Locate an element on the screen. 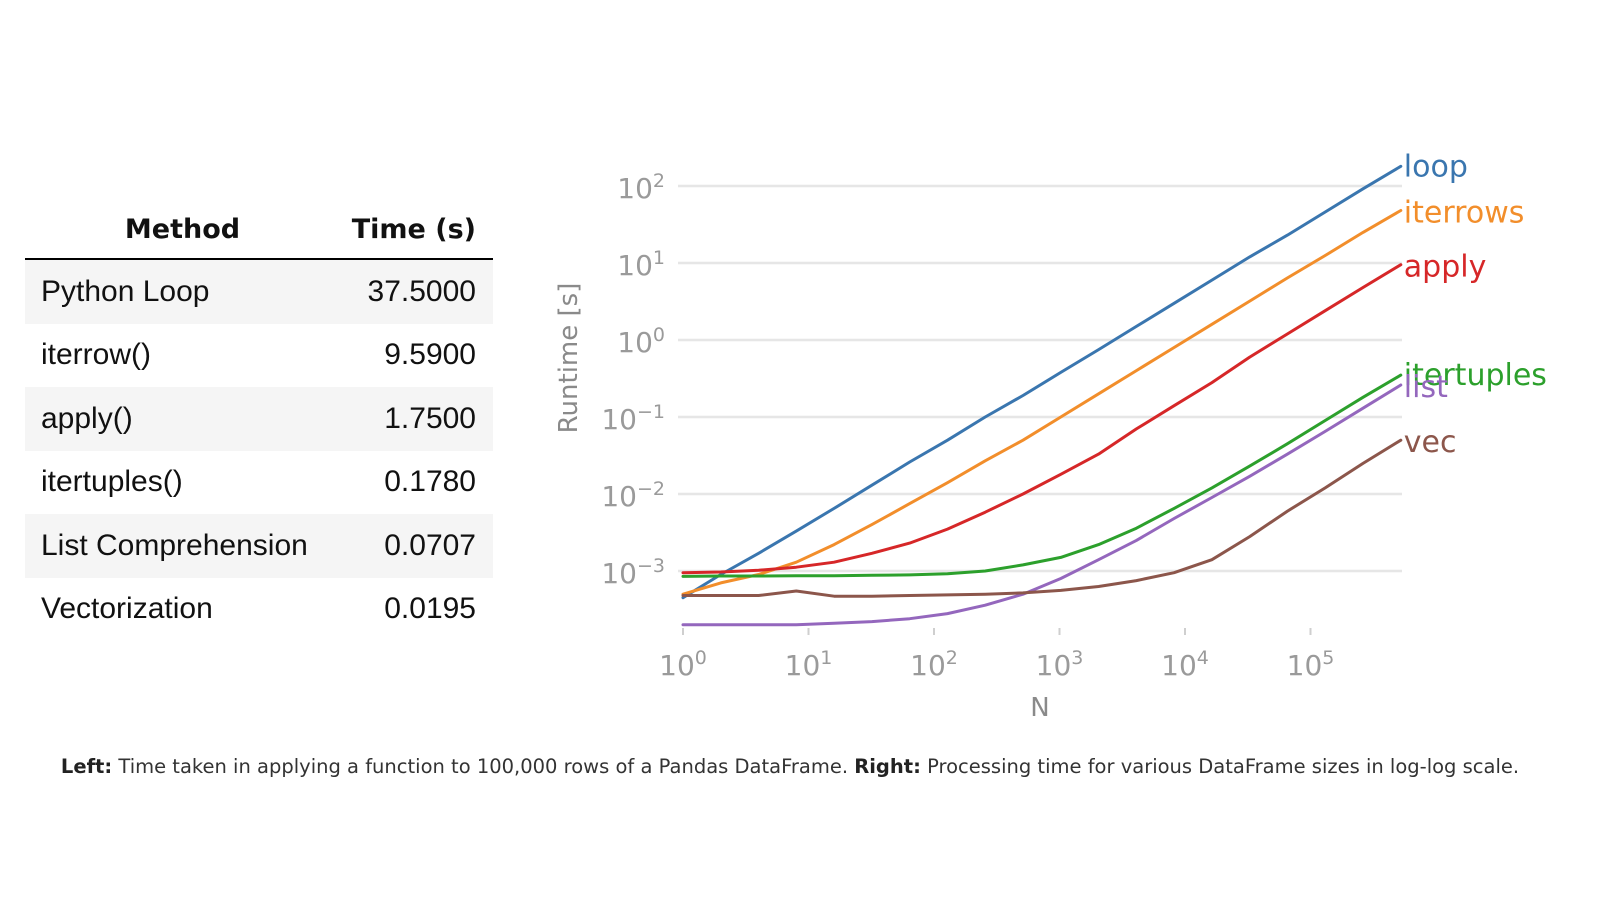 This screenshot has height=900, width=1600. x-axis-title: N is located at coordinates (1039, 708).